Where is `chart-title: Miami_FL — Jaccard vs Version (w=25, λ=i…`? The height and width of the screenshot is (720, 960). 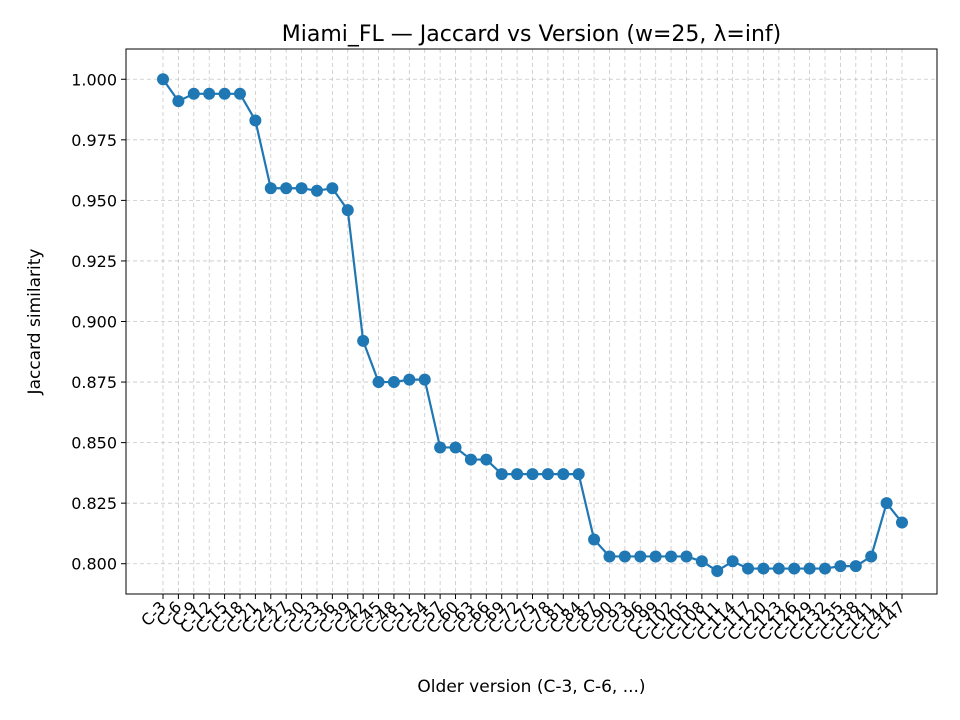
chart-title: Miami_FL — Jaccard vs Version (w=25, λ=i… is located at coordinates (531, 34).